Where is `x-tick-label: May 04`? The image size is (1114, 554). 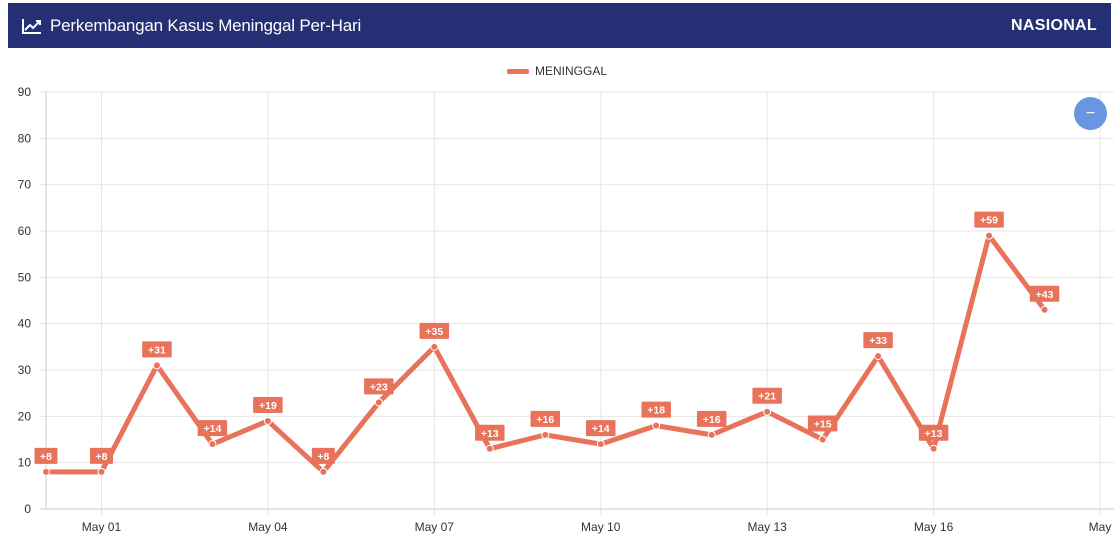 x-tick-label: May 04 is located at coordinates (268, 527).